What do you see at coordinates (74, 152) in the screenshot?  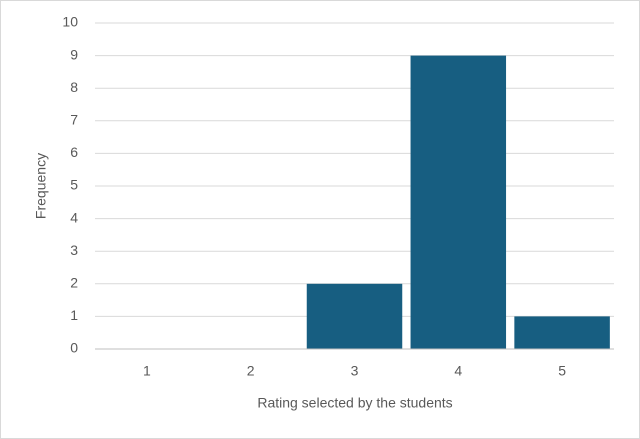 I see `y-tick-label: 6` at bounding box center [74, 152].